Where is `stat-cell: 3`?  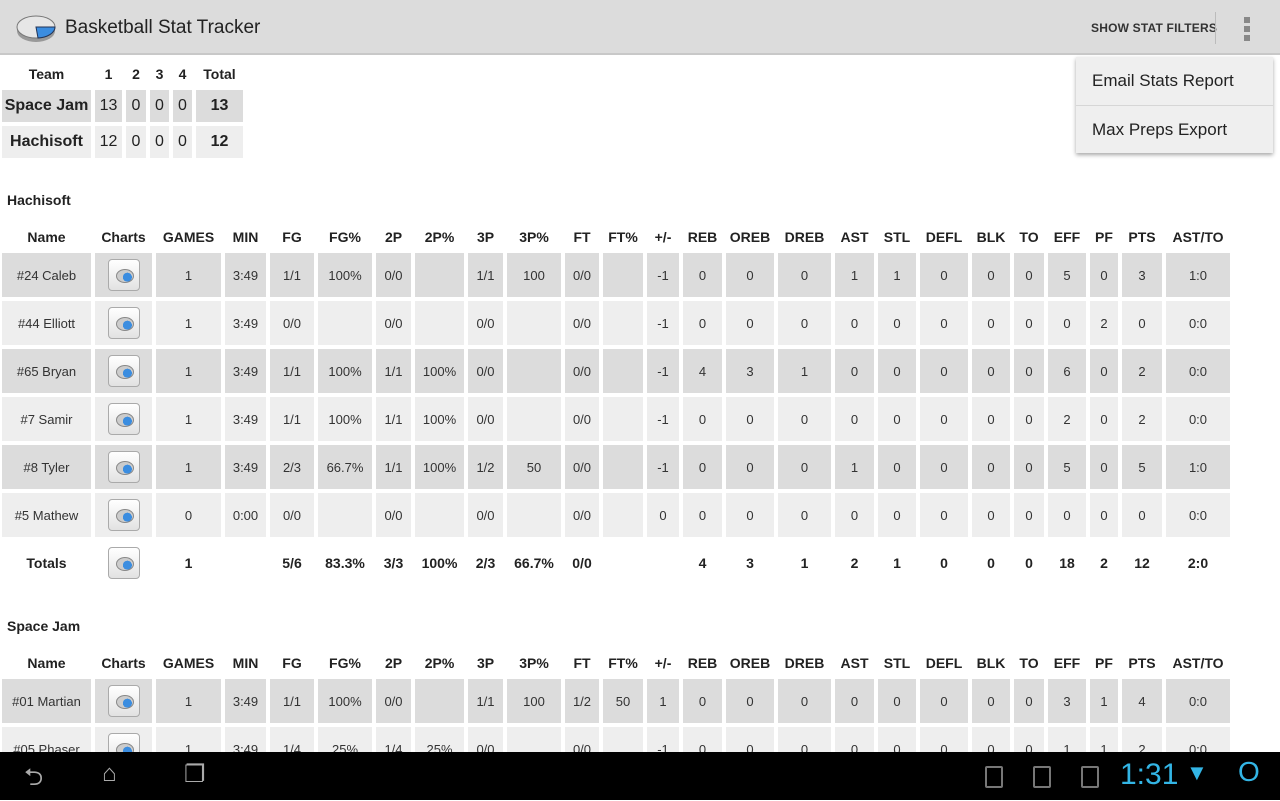 stat-cell: 3 is located at coordinates (750, 563).